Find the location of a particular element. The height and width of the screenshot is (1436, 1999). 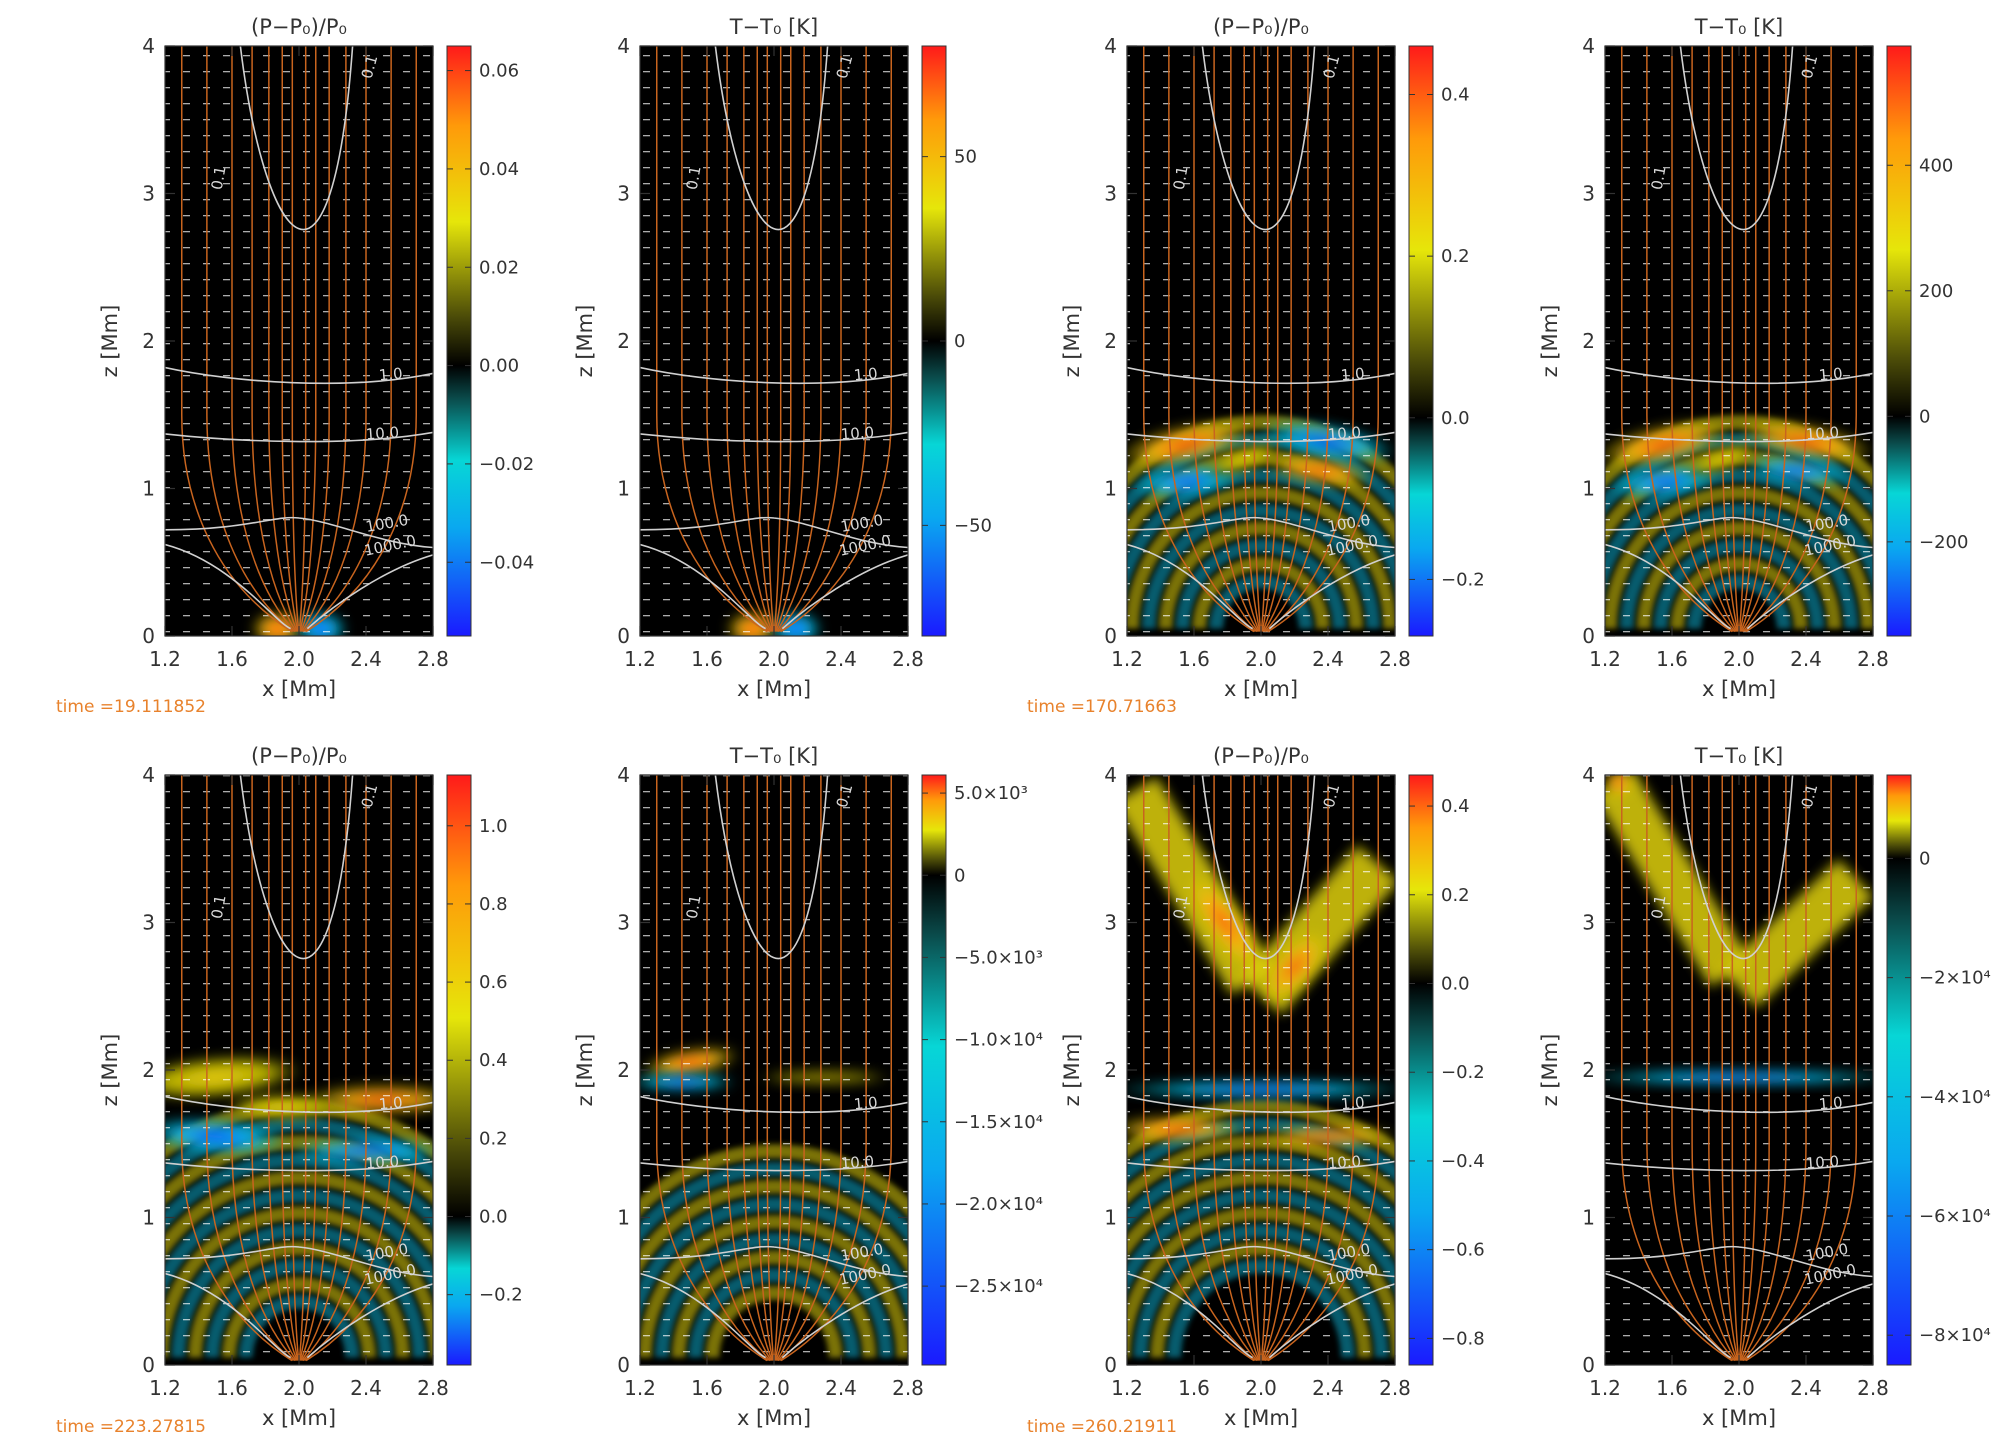

time-label: time =19.111852 is located at coordinates (131, 707).